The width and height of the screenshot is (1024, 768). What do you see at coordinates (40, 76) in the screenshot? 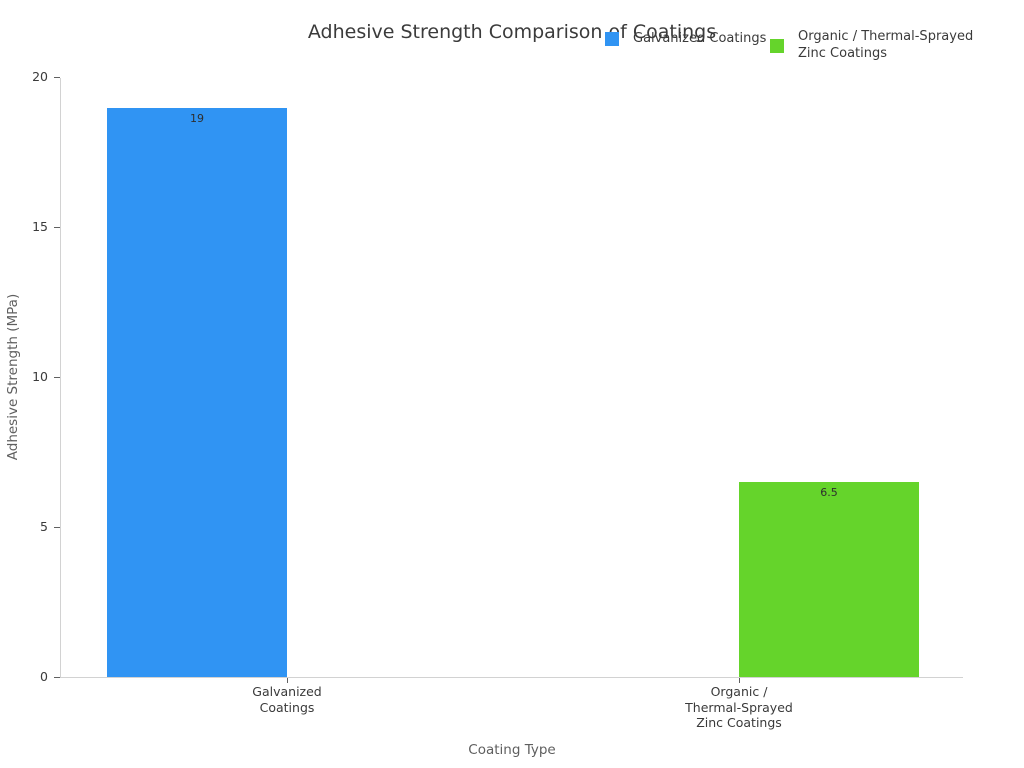
I see `y-tick-label: 20` at bounding box center [40, 76].